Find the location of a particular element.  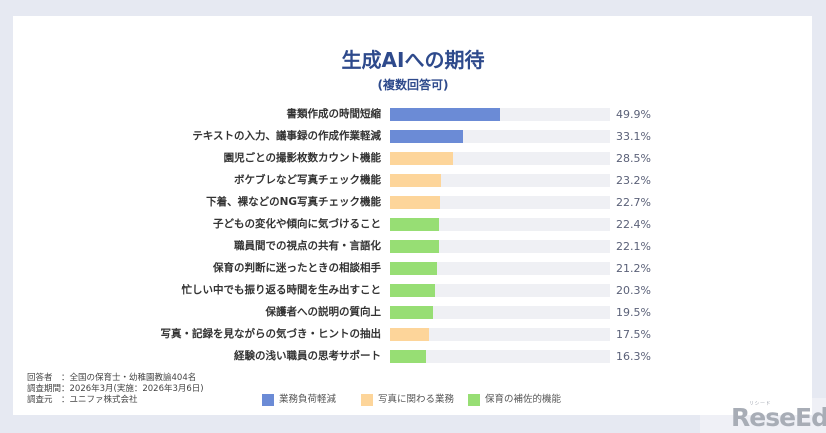

bar-row: 保育の判断に迷ったときの相談相手 21.2% is located at coordinates (413, 268).